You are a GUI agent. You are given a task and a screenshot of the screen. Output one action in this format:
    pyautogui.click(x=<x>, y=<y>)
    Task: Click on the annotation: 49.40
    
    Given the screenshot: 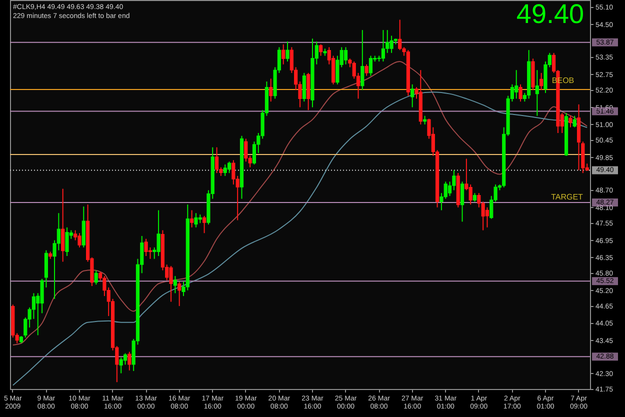 What is the action you would take?
    pyautogui.click(x=550, y=14)
    